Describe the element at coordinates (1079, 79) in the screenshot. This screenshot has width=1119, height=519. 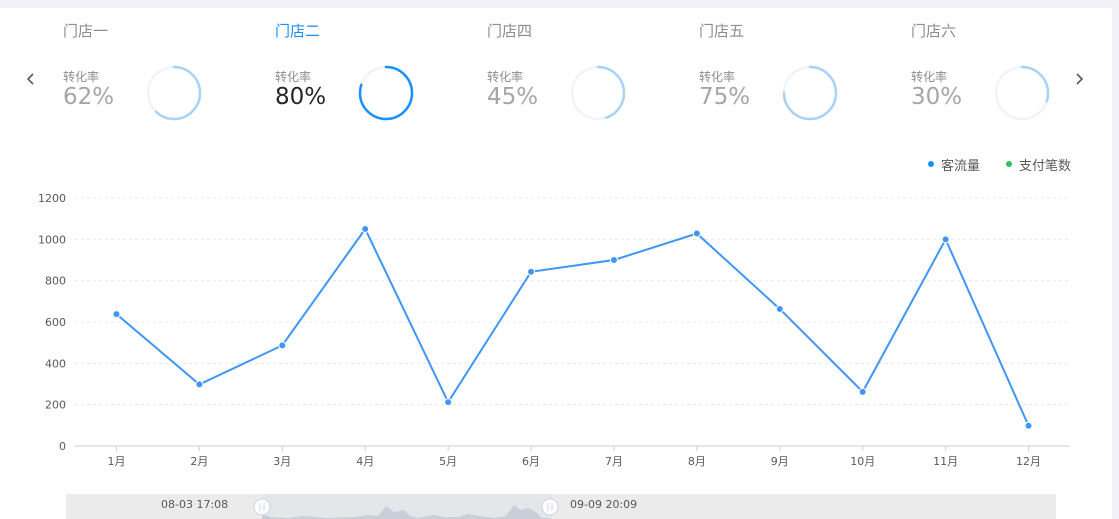
I see `chevron-right-icon` at that location.